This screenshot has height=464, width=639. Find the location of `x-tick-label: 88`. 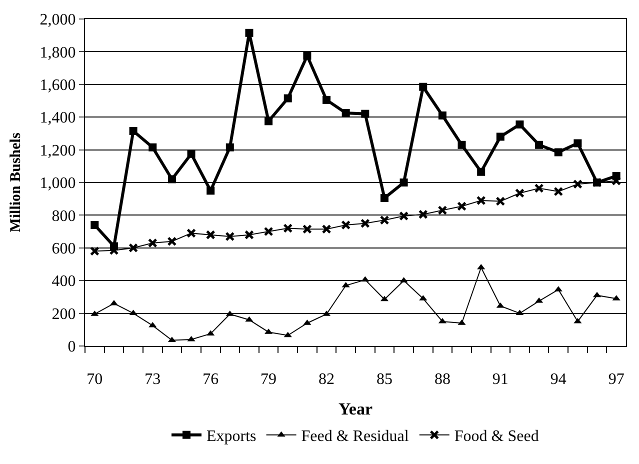

x-tick-label: 88 is located at coordinates (442, 379).